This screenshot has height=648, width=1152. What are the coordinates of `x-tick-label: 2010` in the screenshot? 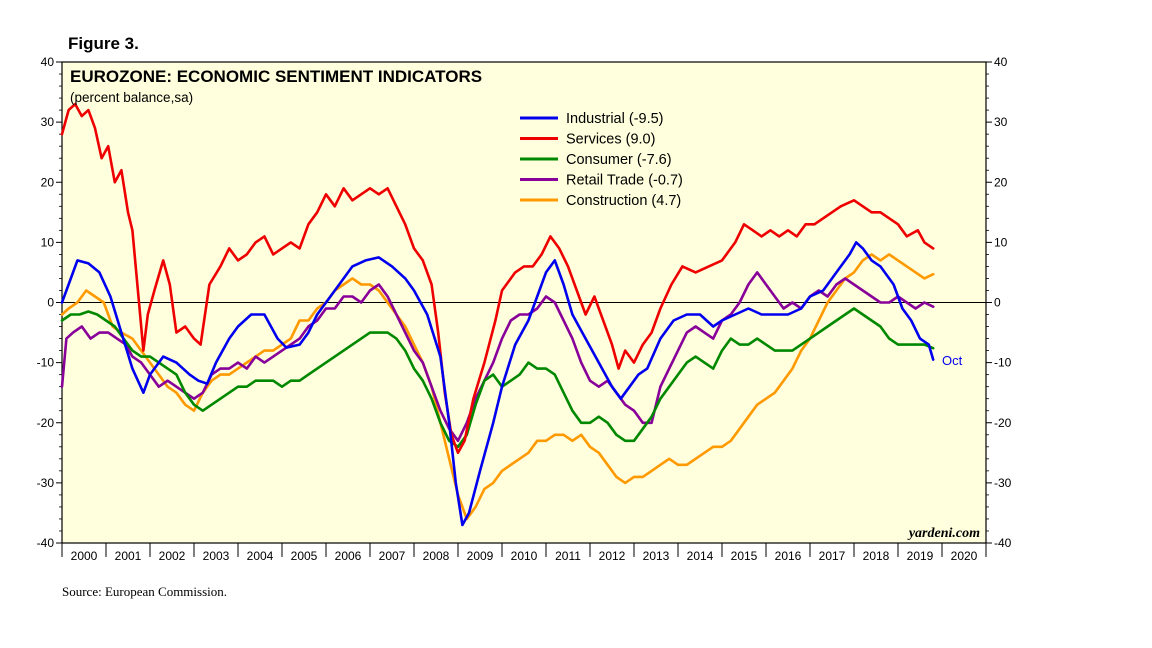 It's located at (524, 556).